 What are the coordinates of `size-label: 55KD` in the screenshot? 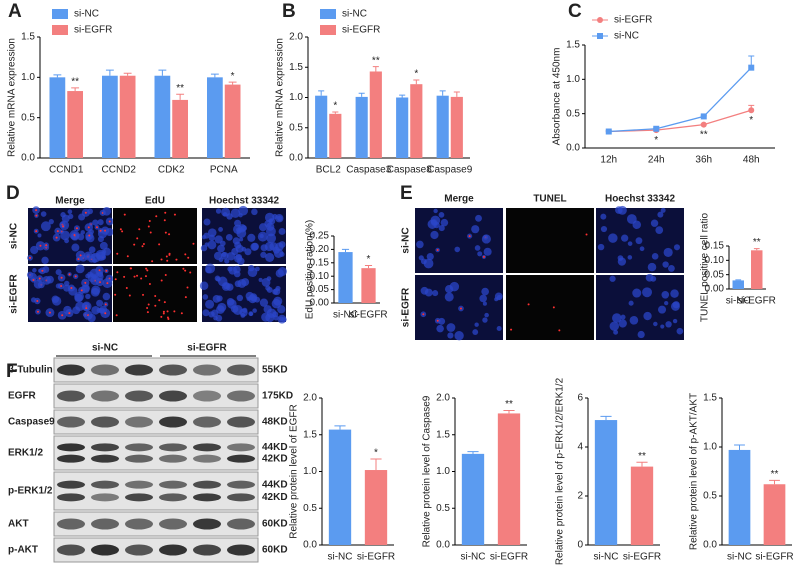 It's located at (275, 370).